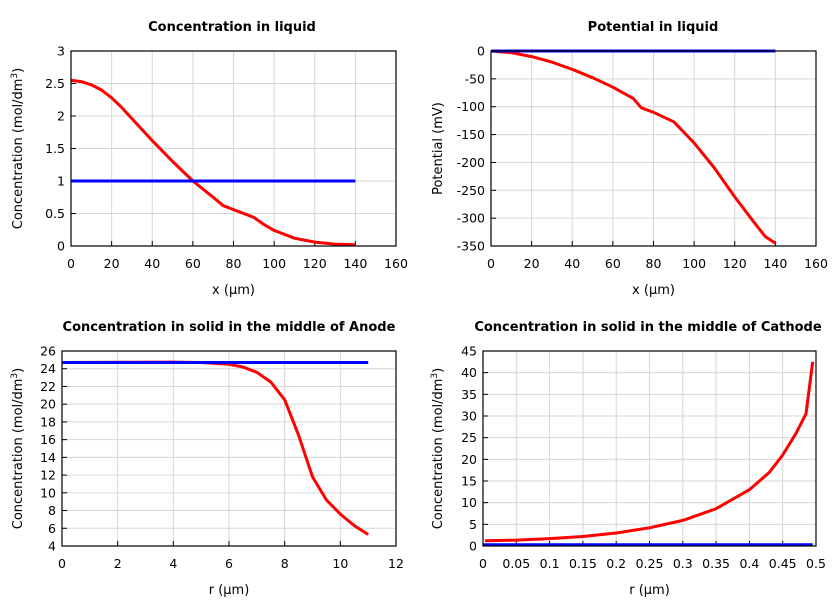 The image size is (840, 600). Describe the element at coordinates (48, 457) in the screenshot. I see `y-tick-label: 14` at that location.